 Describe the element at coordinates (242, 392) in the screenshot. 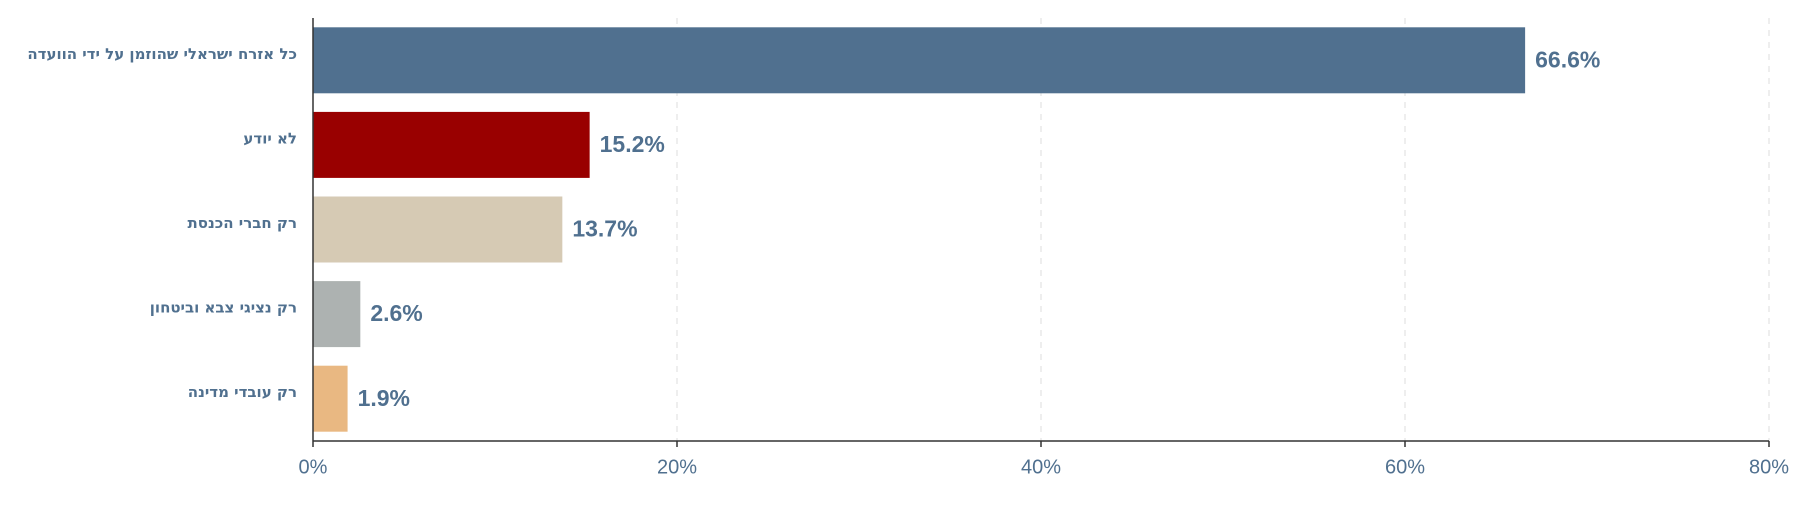

I see `y-tick-label: רק עובדי מדינה` at that location.